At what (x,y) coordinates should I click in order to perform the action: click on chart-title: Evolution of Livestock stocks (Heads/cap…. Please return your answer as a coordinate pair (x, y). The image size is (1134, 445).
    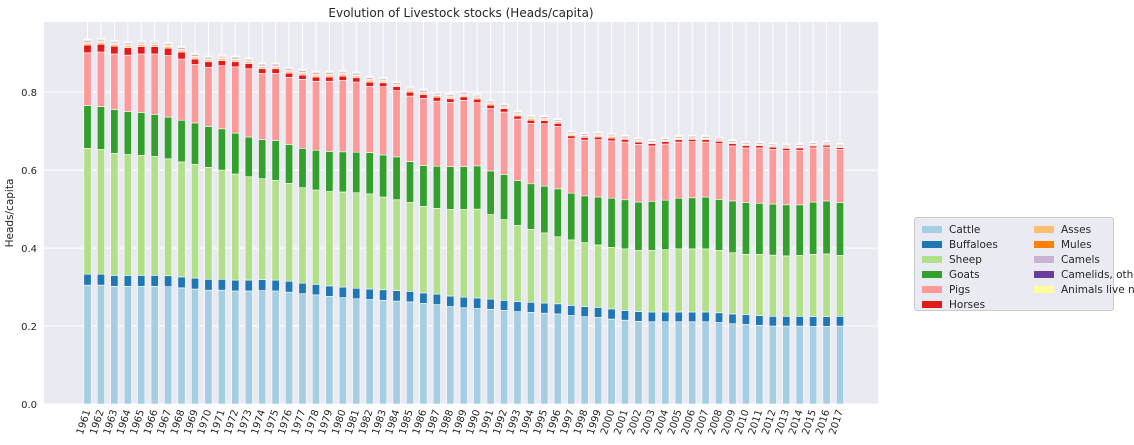
    Looking at the image, I should click on (460, 13).